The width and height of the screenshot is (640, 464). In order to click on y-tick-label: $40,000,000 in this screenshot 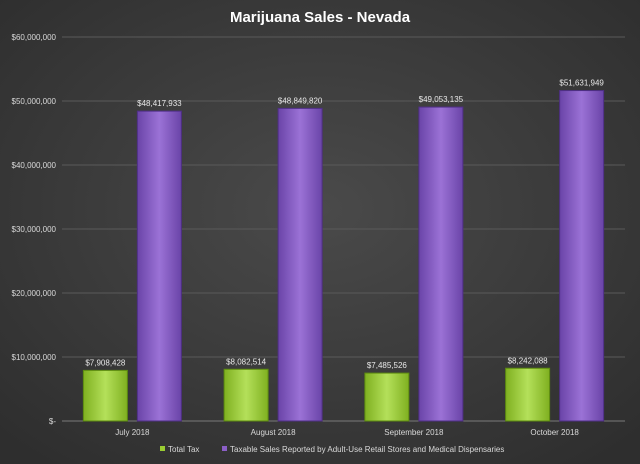, I will do `click(34, 165)`.